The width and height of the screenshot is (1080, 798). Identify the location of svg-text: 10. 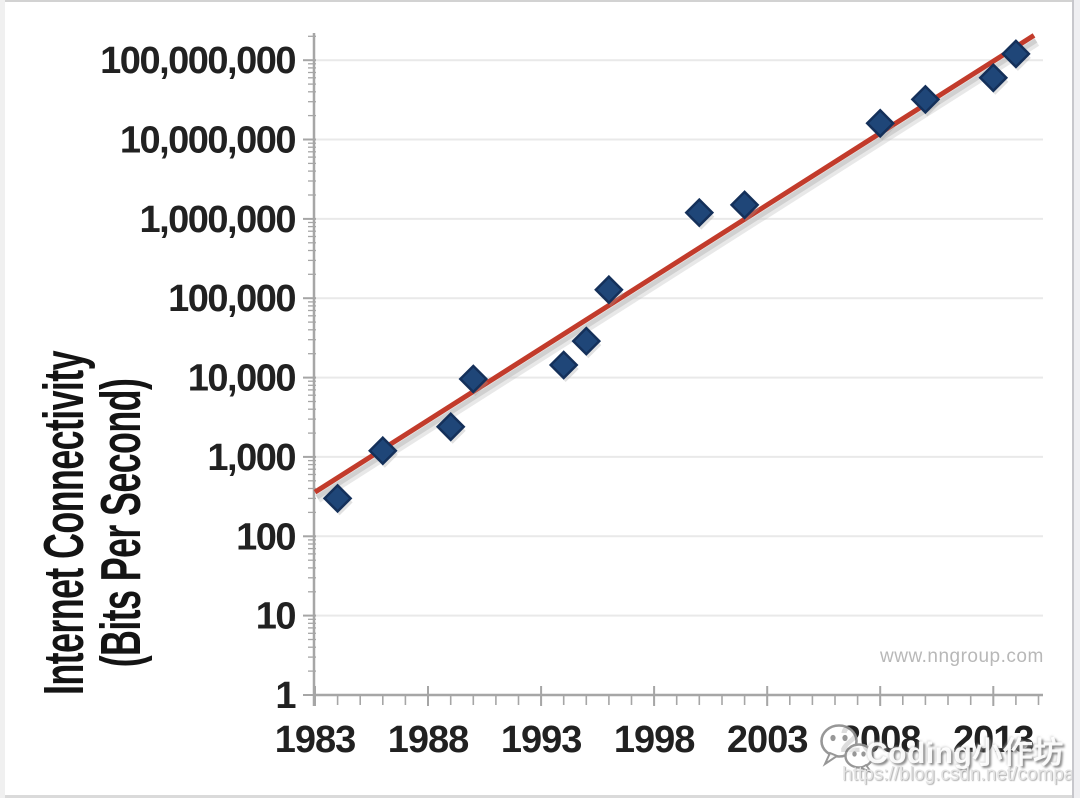
(276, 617).